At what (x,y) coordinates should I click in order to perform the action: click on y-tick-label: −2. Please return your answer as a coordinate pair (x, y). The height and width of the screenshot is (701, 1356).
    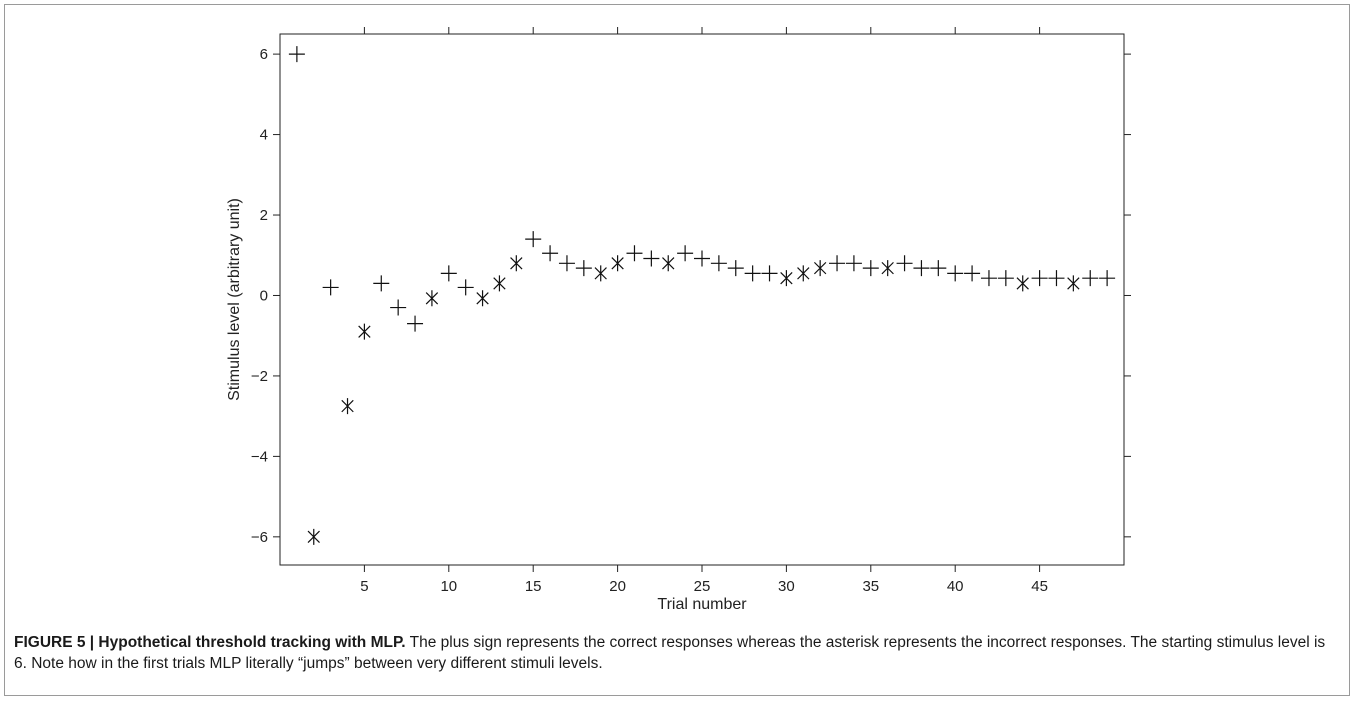
    Looking at the image, I should click on (259, 376).